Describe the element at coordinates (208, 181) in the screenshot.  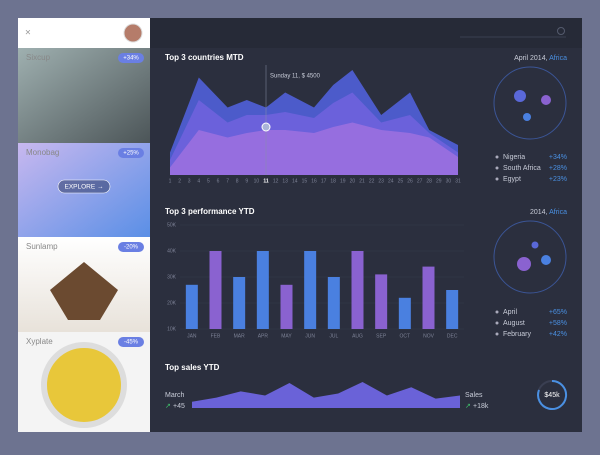
I see `x-tick-label: 5` at that location.